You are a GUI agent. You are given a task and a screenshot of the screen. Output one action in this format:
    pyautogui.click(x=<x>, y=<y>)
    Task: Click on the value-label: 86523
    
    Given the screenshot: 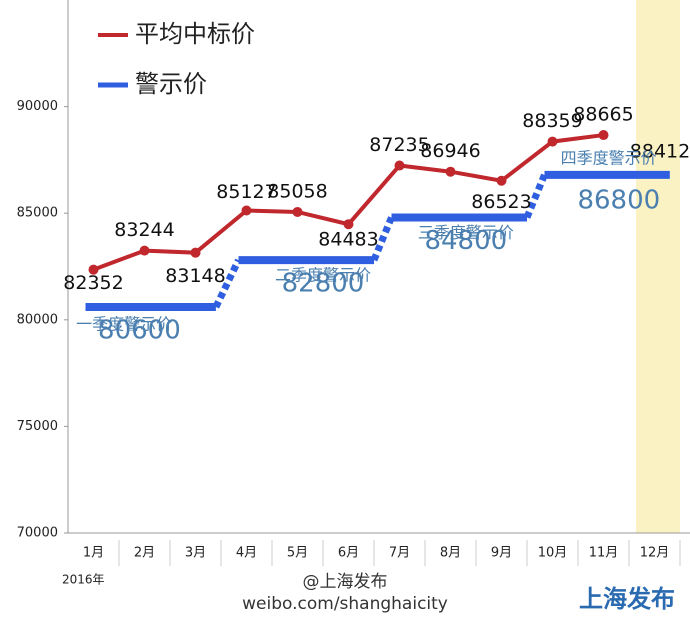 What is the action you would take?
    pyautogui.click(x=501, y=202)
    